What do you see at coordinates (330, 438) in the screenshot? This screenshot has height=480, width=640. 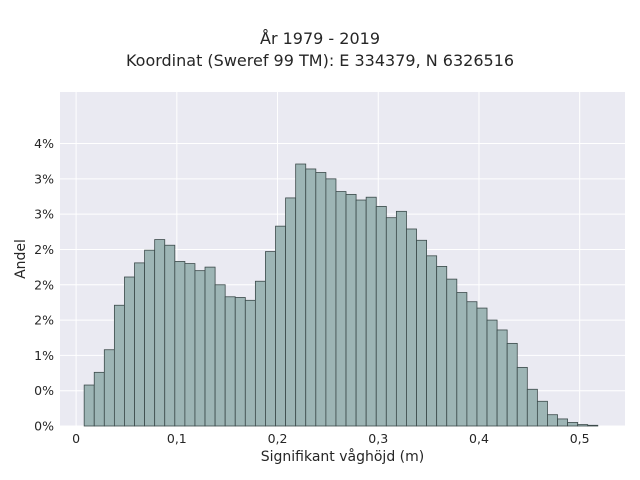 I see `x-axis-ticks: 0 0,1 0,2 0,3 0,4 0,5` at bounding box center [330, 438].